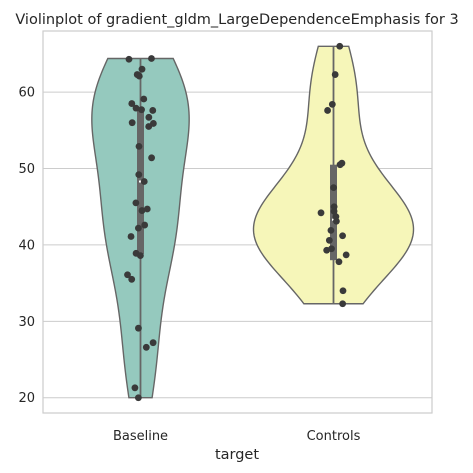  Describe the element at coordinates (140, 436) in the screenshot. I see `x-tick-label: Baseline` at that location.